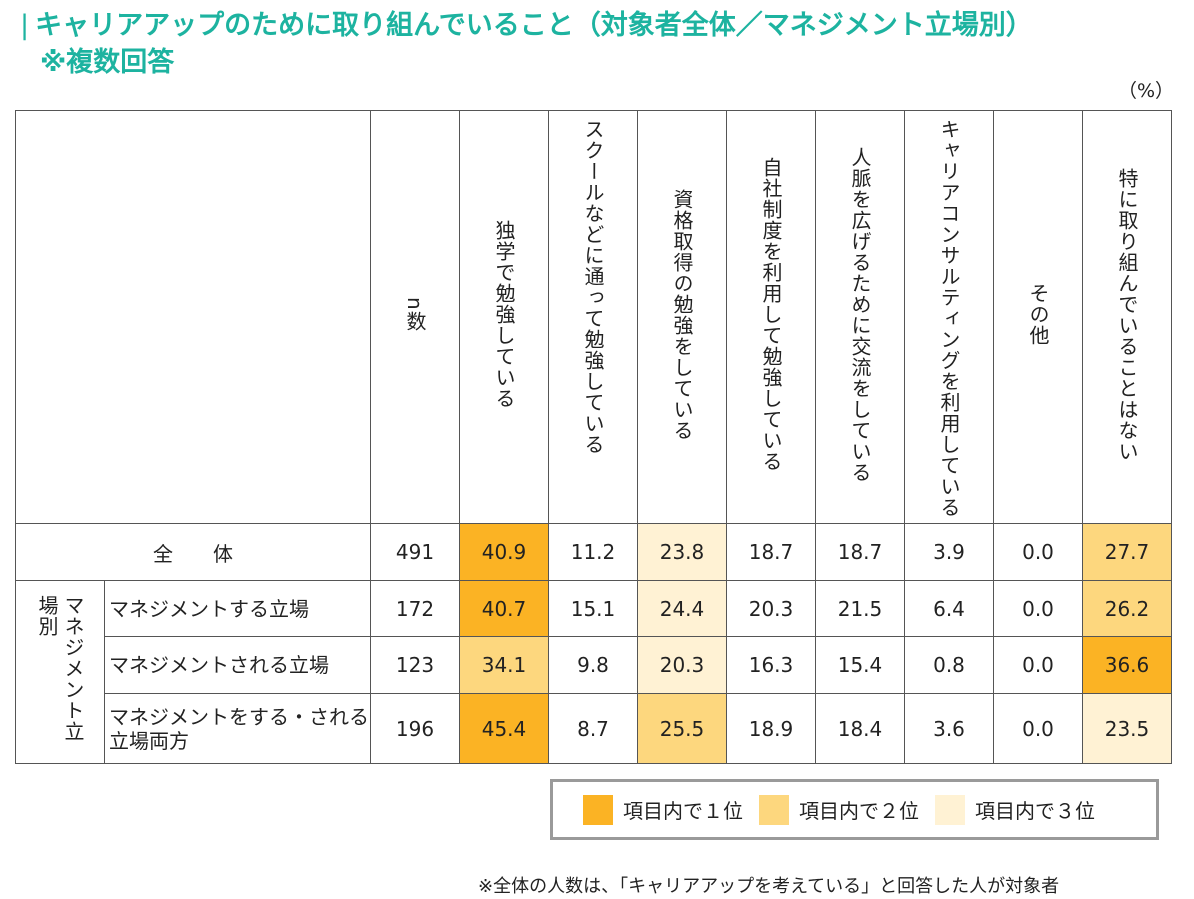  Describe the element at coordinates (415, 608) in the screenshot. I see `group-row-n: 172` at that location.